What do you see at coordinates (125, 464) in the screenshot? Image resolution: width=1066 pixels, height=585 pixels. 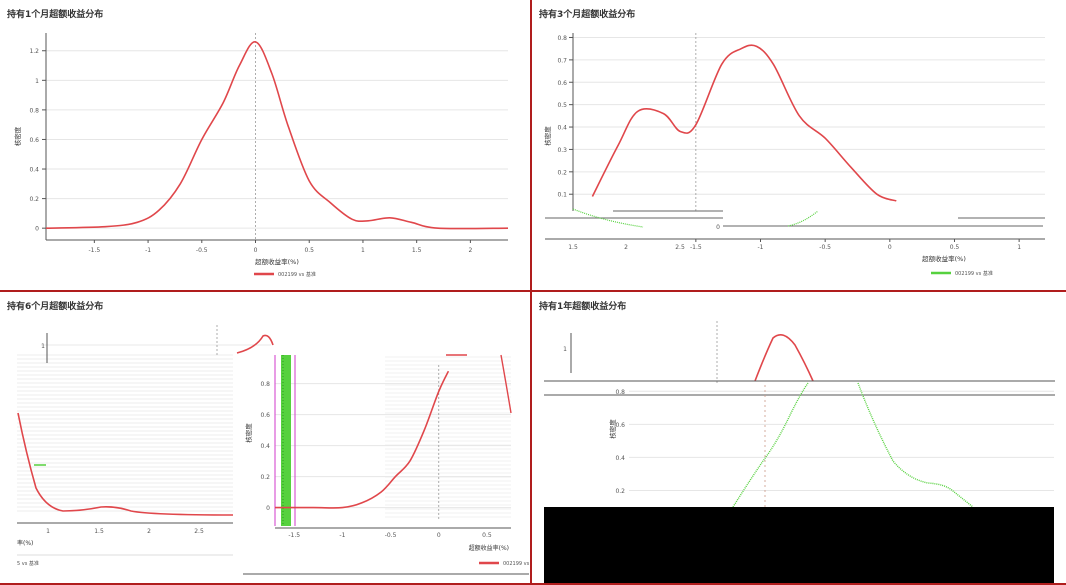 I see `density-curve-tail` at bounding box center [125, 464].